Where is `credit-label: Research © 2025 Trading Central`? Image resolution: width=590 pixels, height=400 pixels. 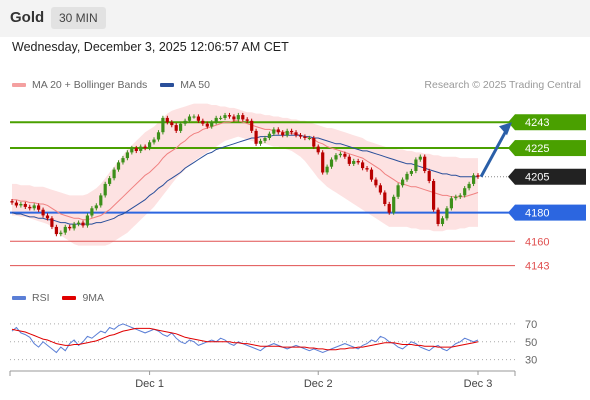 credit-label: Research © 2025 Trading Central is located at coordinates (502, 85).